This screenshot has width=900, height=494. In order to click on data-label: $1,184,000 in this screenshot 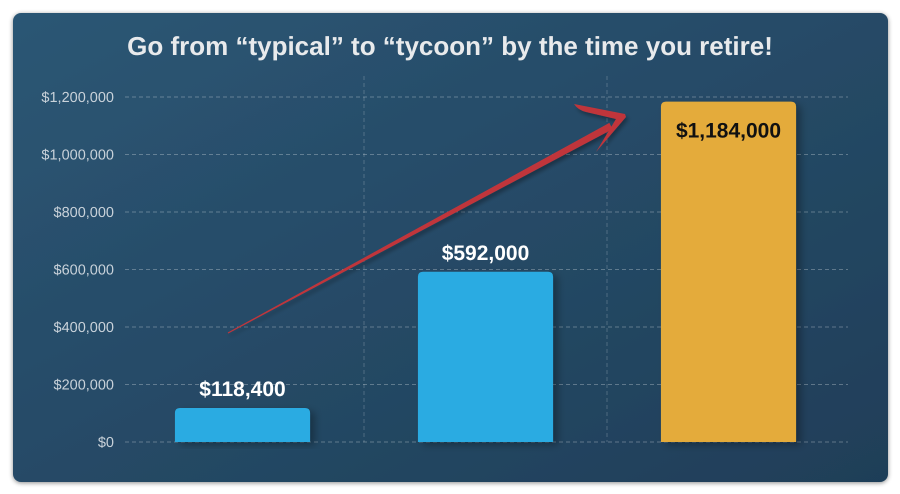, I will do `click(729, 131)`.